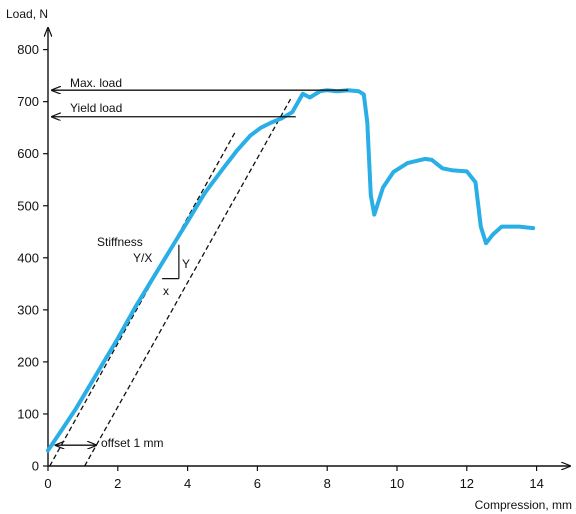 The width and height of the screenshot is (576, 514). What do you see at coordinates (187, 483) in the screenshot?
I see `x-tick-label: 4` at bounding box center [187, 483].